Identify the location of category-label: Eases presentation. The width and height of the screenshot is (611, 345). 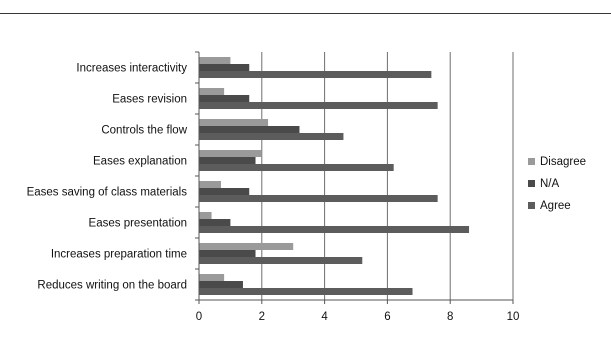
(138, 224).